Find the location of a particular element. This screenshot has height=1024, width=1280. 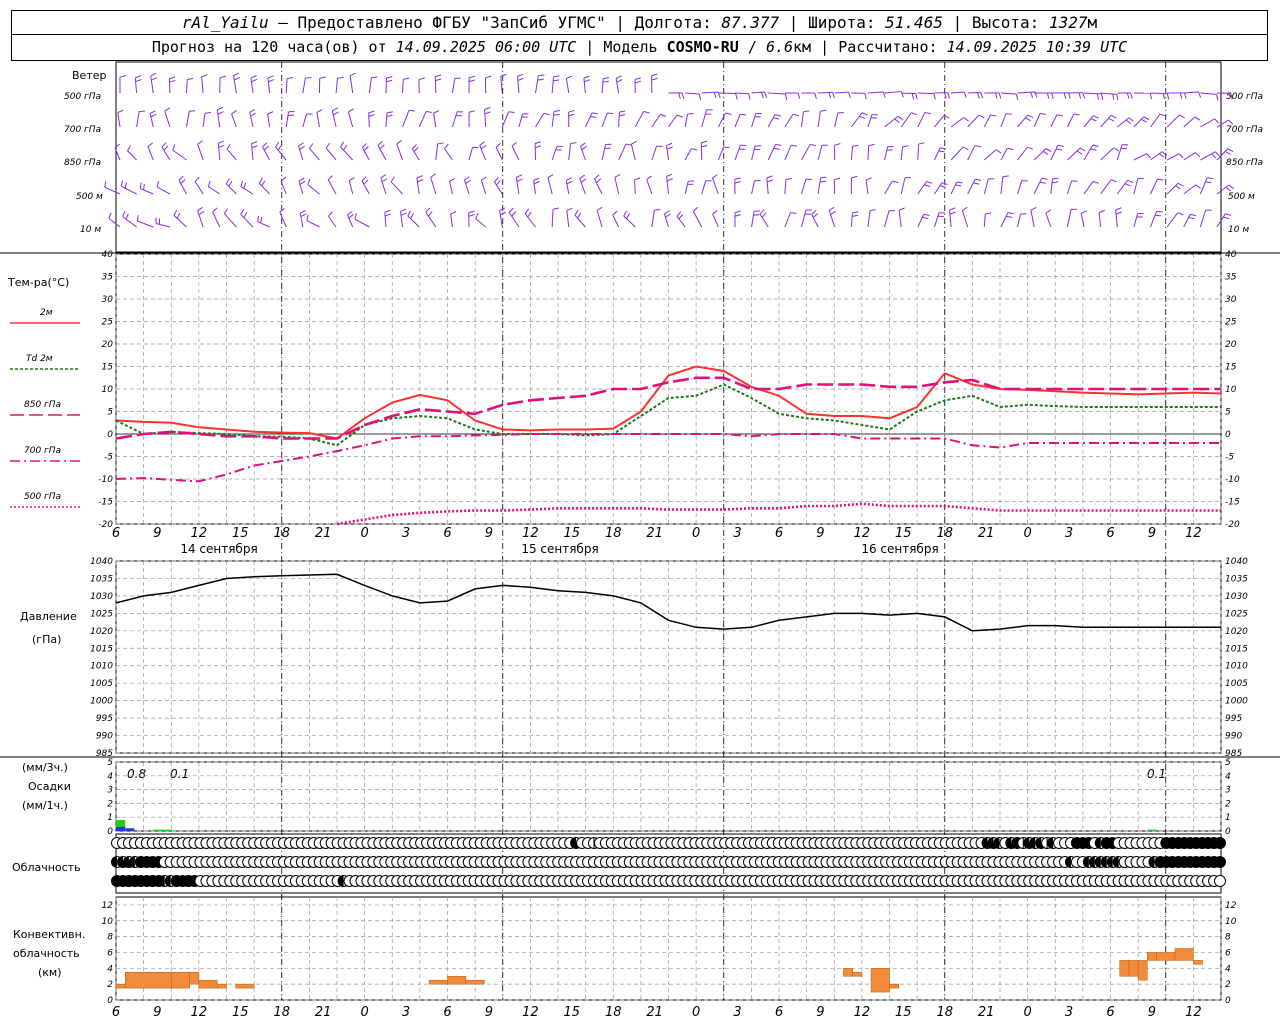

x-tick-label: 18 is located at coordinates (944, 533).